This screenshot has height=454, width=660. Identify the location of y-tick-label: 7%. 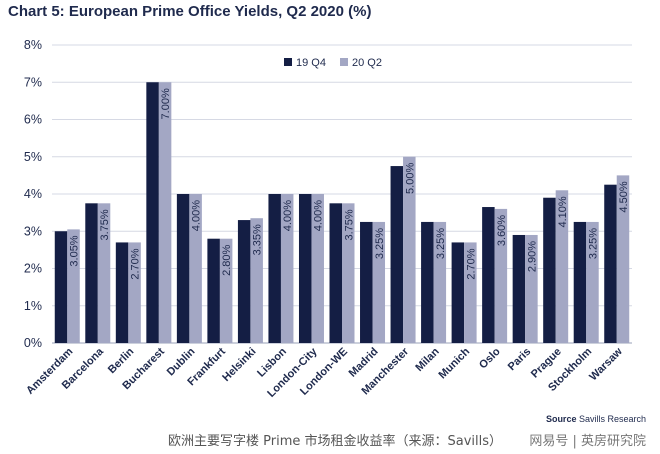
(33, 82).